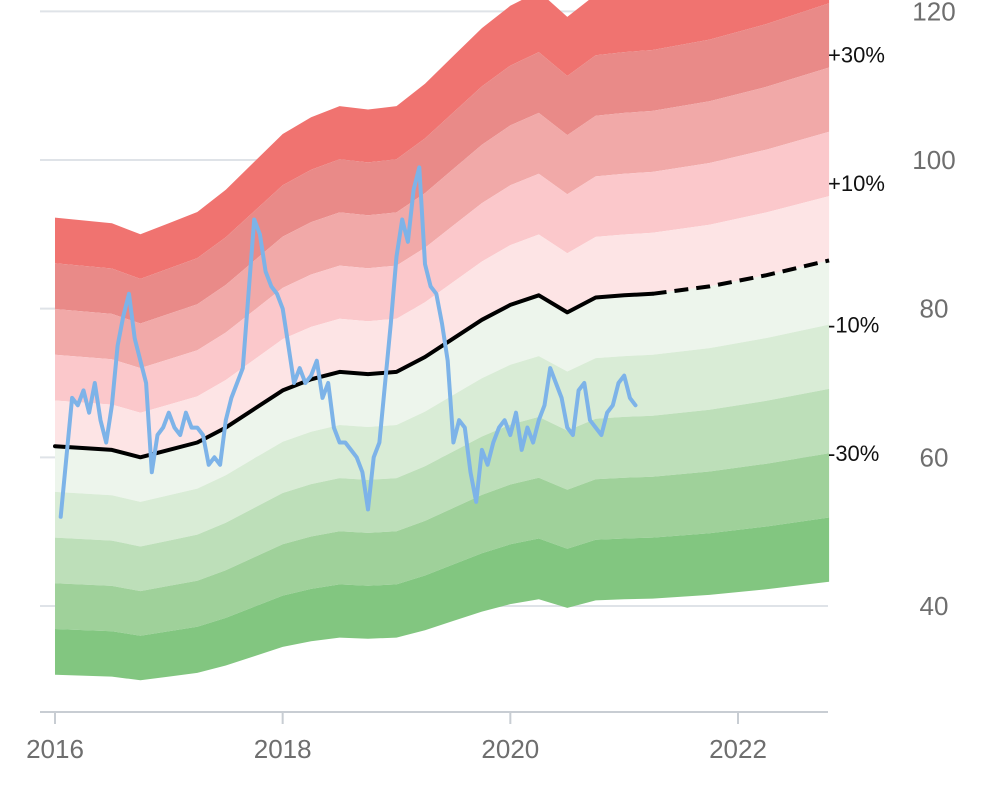 Image resolution: width=987 pixels, height=792 pixels. What do you see at coordinates (856, 183) in the screenshot?
I see `band-label: +10%` at bounding box center [856, 183].